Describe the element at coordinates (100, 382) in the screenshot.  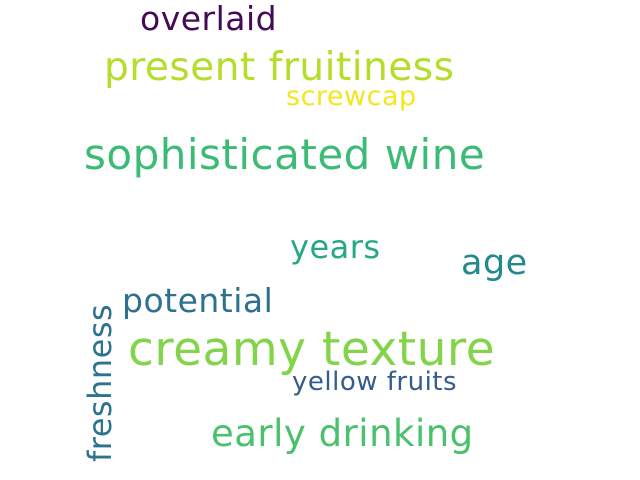
I see `word-freshness: freshness` at that location.